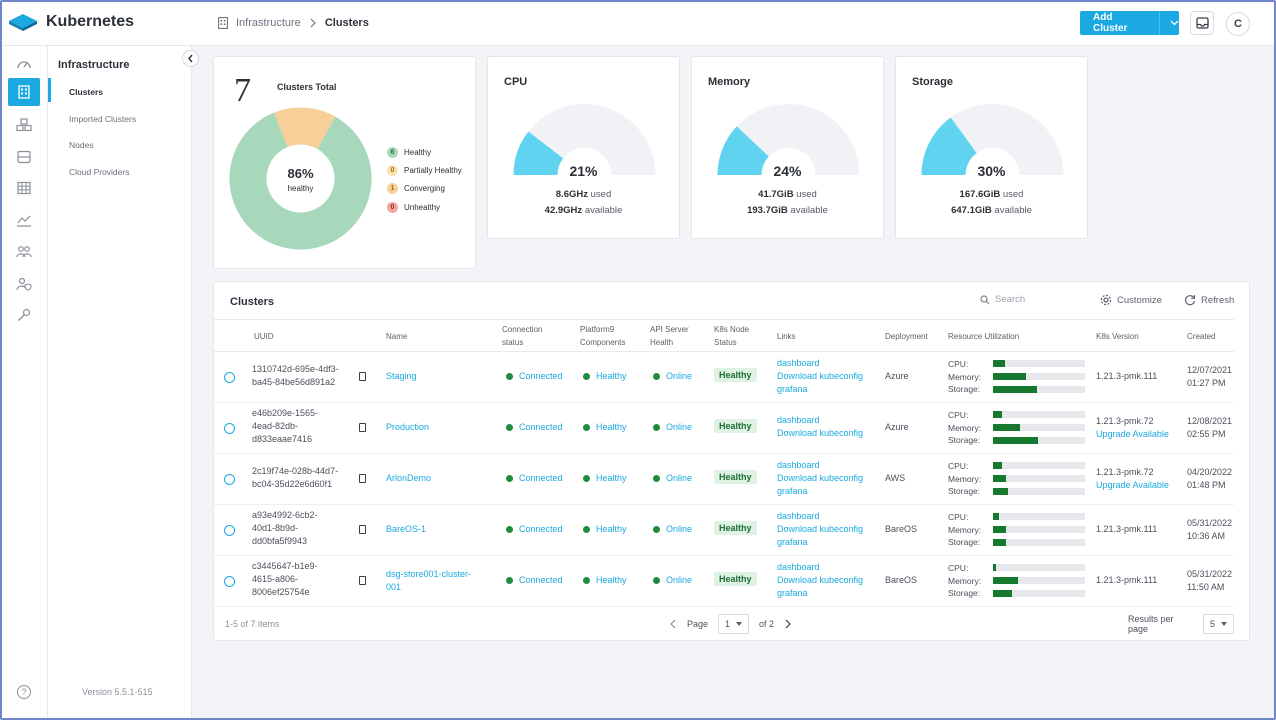 The image size is (1276, 720). Describe the element at coordinates (71, 22) in the screenshot. I see `app-logo: Kubernetes` at that location.